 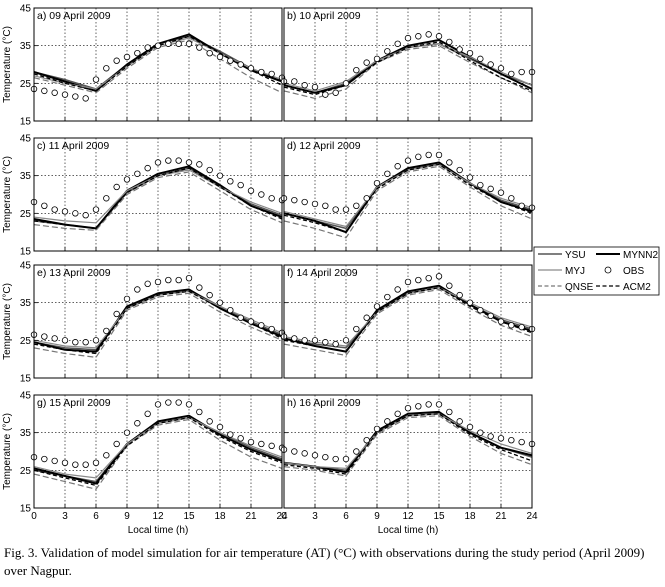 I want to click on x-tick-label: 18, so click(x=470, y=516).